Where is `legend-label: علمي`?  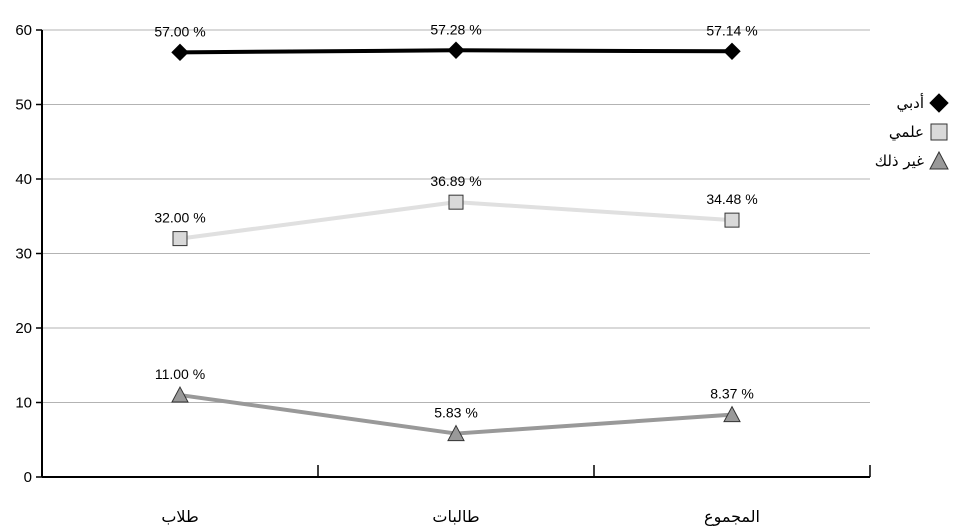
legend-label: علمي is located at coordinates (906, 132).